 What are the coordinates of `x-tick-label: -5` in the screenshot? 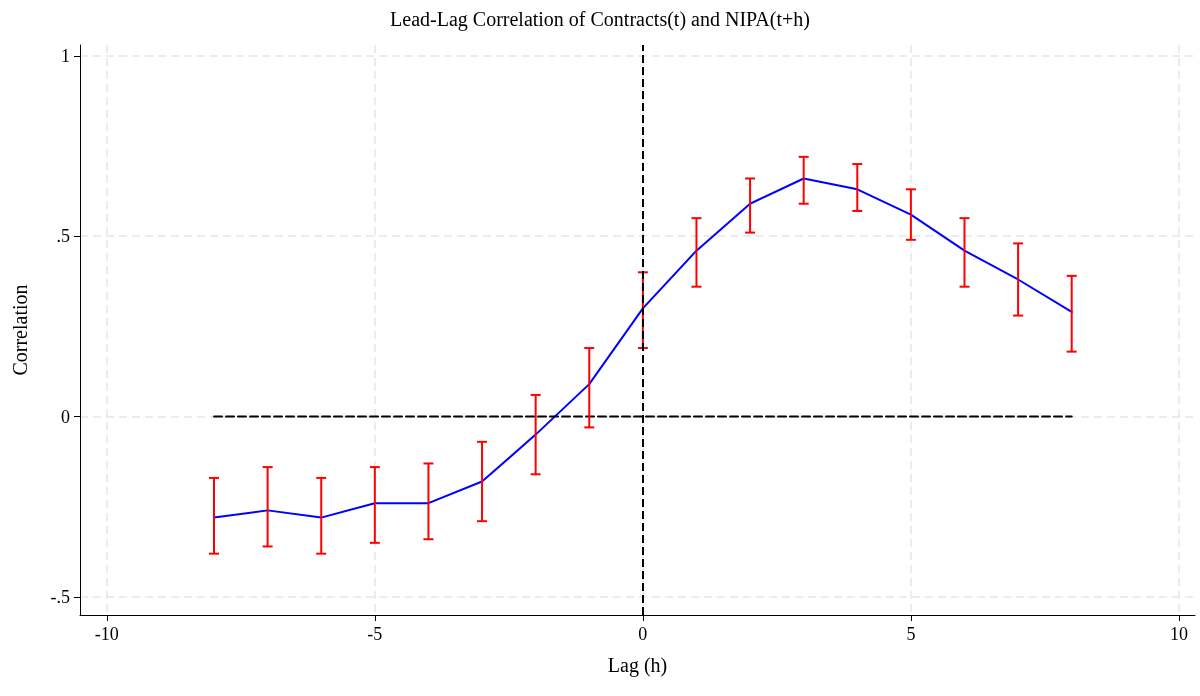 It's located at (375, 634).